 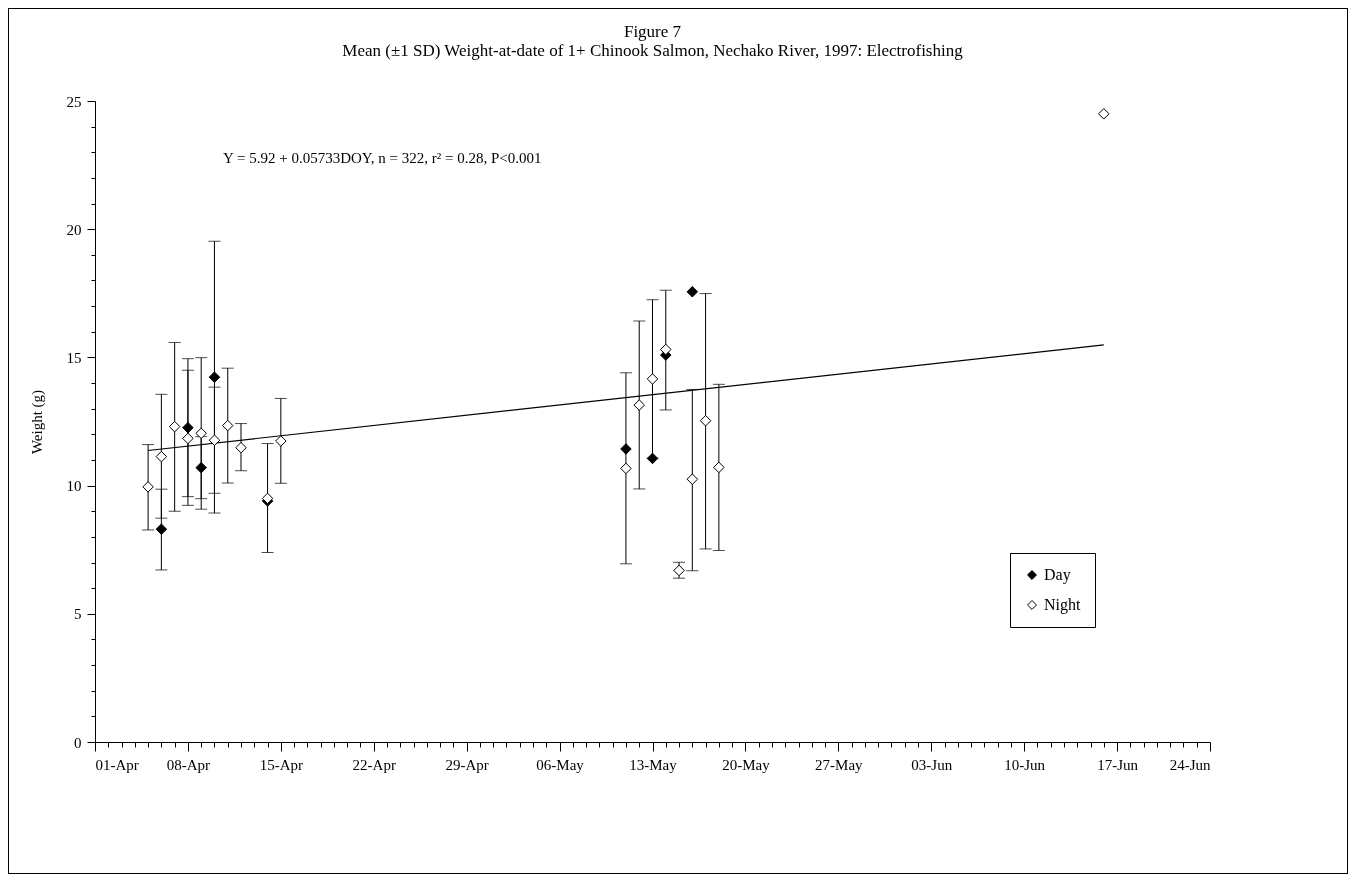 I want to click on x-tick-label: 20-May, so click(x=746, y=764).